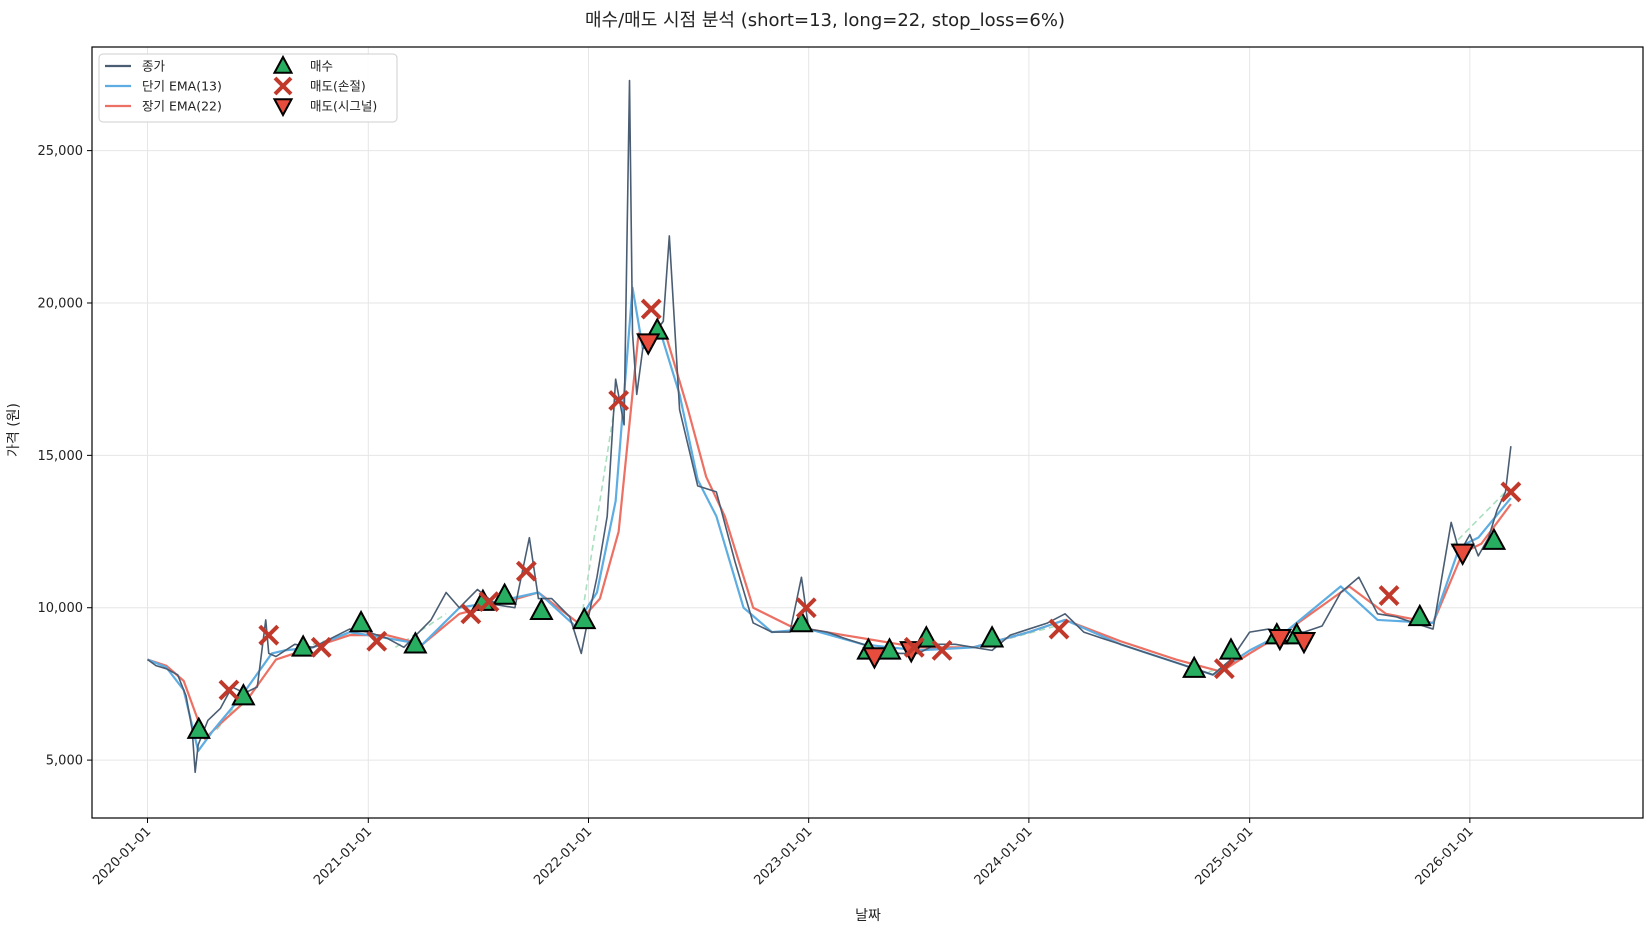 The width and height of the screenshot is (1650, 930). I want to click on legend-item: 매도(시그널), so click(324, 108).